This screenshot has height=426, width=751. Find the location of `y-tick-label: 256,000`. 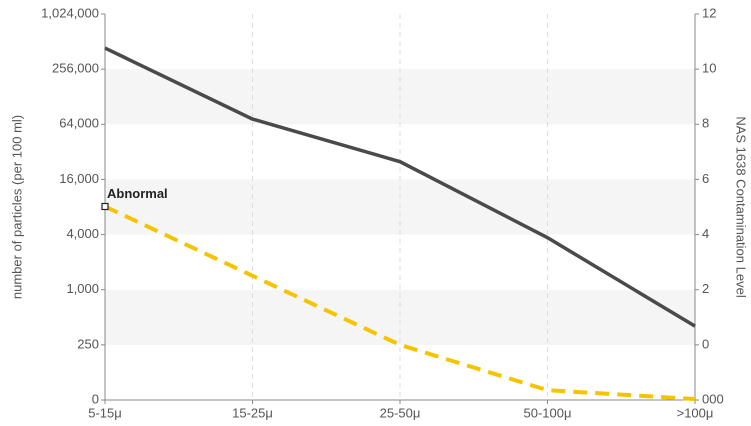

y-tick-label: 256,000 is located at coordinates (75, 68).